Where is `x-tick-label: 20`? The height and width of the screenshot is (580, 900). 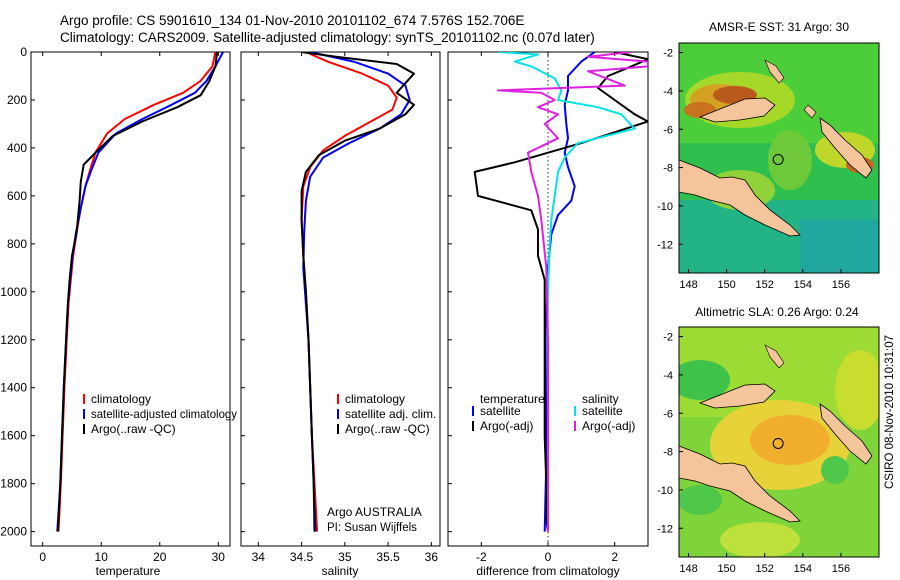 x-tick-label: 20 is located at coordinates (160, 557).